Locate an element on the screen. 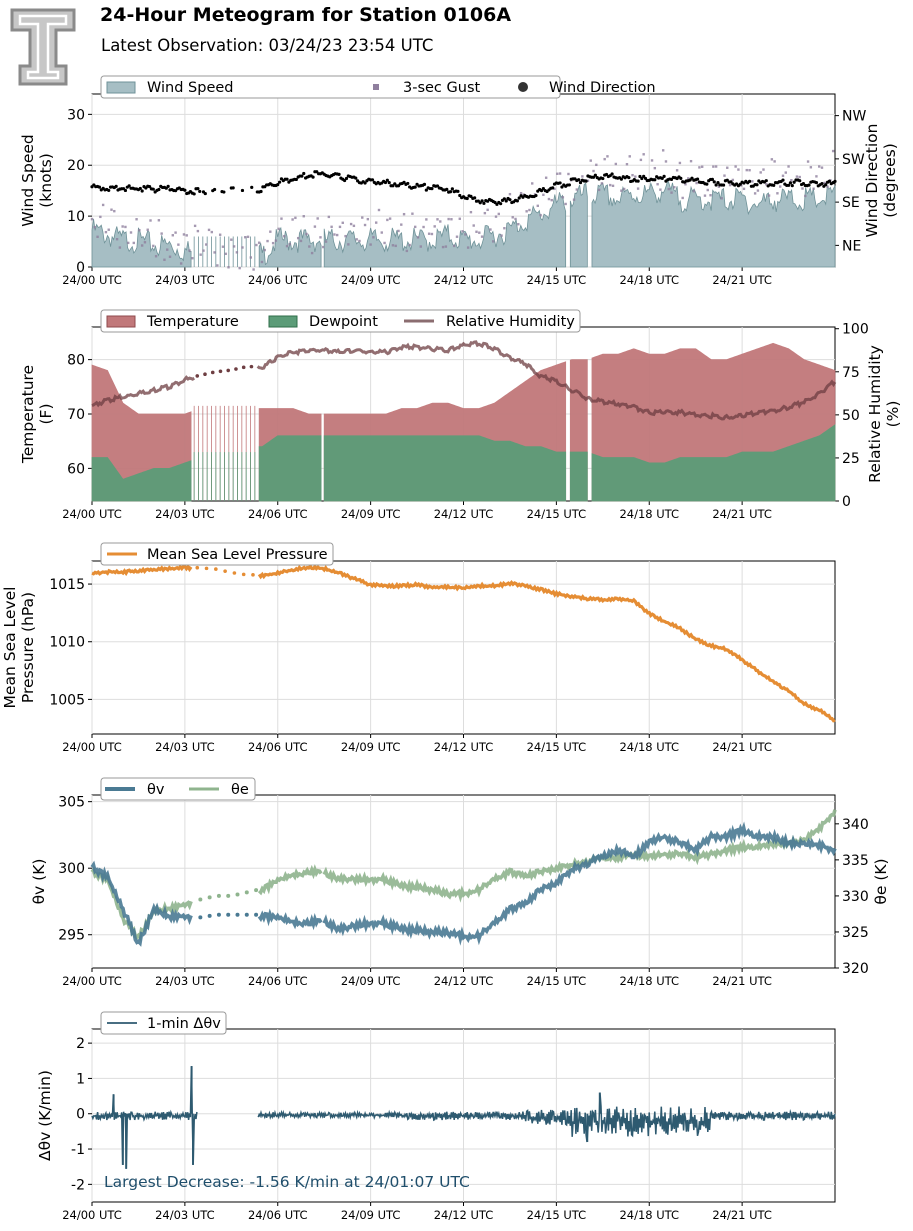  temperature-y2-tick-label: 0 is located at coordinates (846, 502).